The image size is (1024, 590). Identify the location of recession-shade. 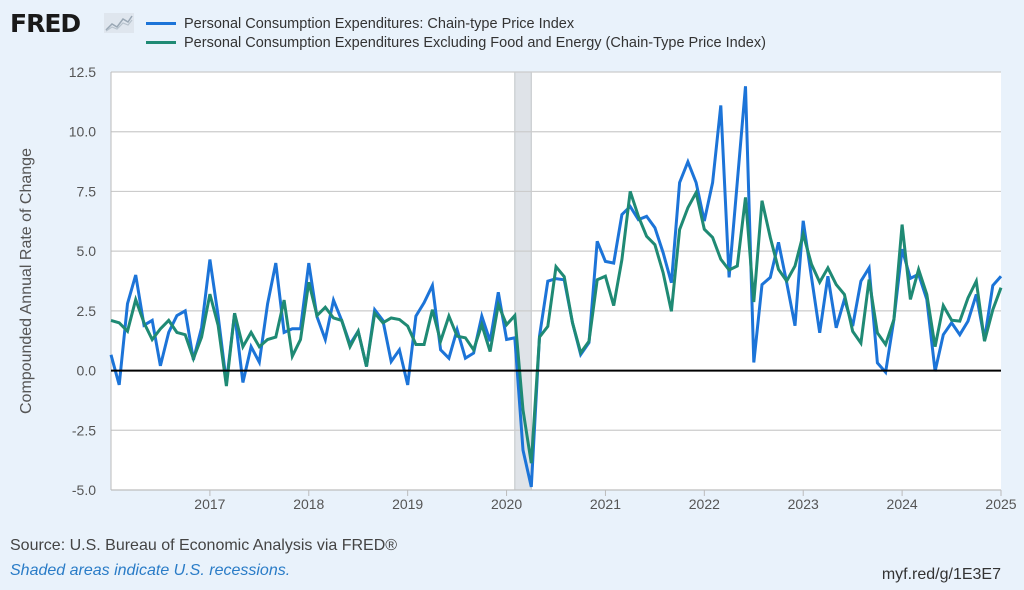
(523, 281).